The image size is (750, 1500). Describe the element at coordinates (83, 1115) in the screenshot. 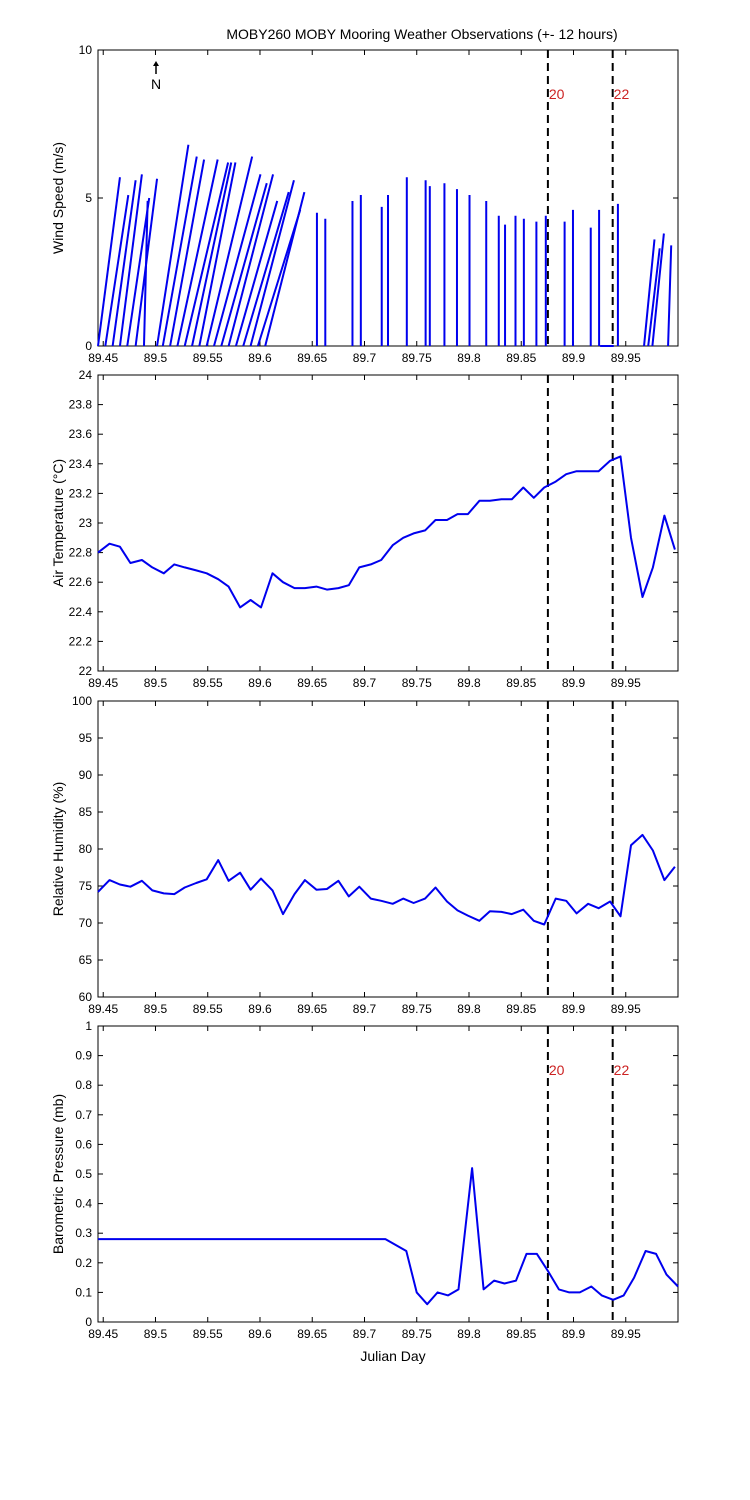

I see `y-tick-label: 0.7` at that location.